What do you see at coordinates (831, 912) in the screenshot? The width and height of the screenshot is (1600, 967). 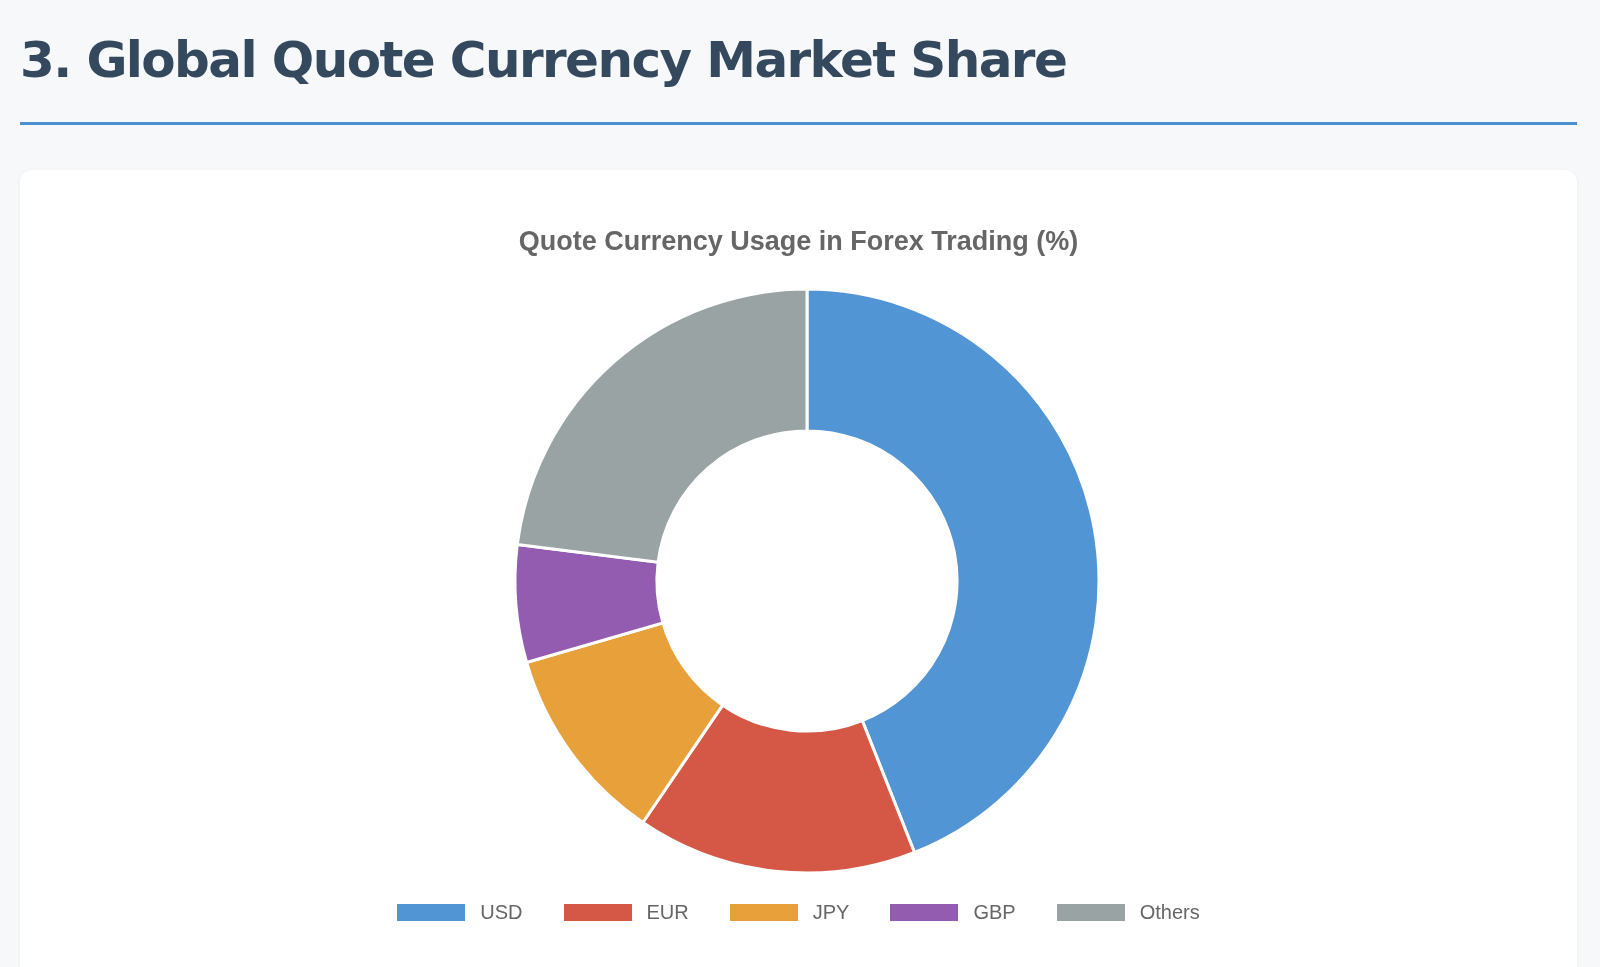 I see `legend-label: JPY` at bounding box center [831, 912].